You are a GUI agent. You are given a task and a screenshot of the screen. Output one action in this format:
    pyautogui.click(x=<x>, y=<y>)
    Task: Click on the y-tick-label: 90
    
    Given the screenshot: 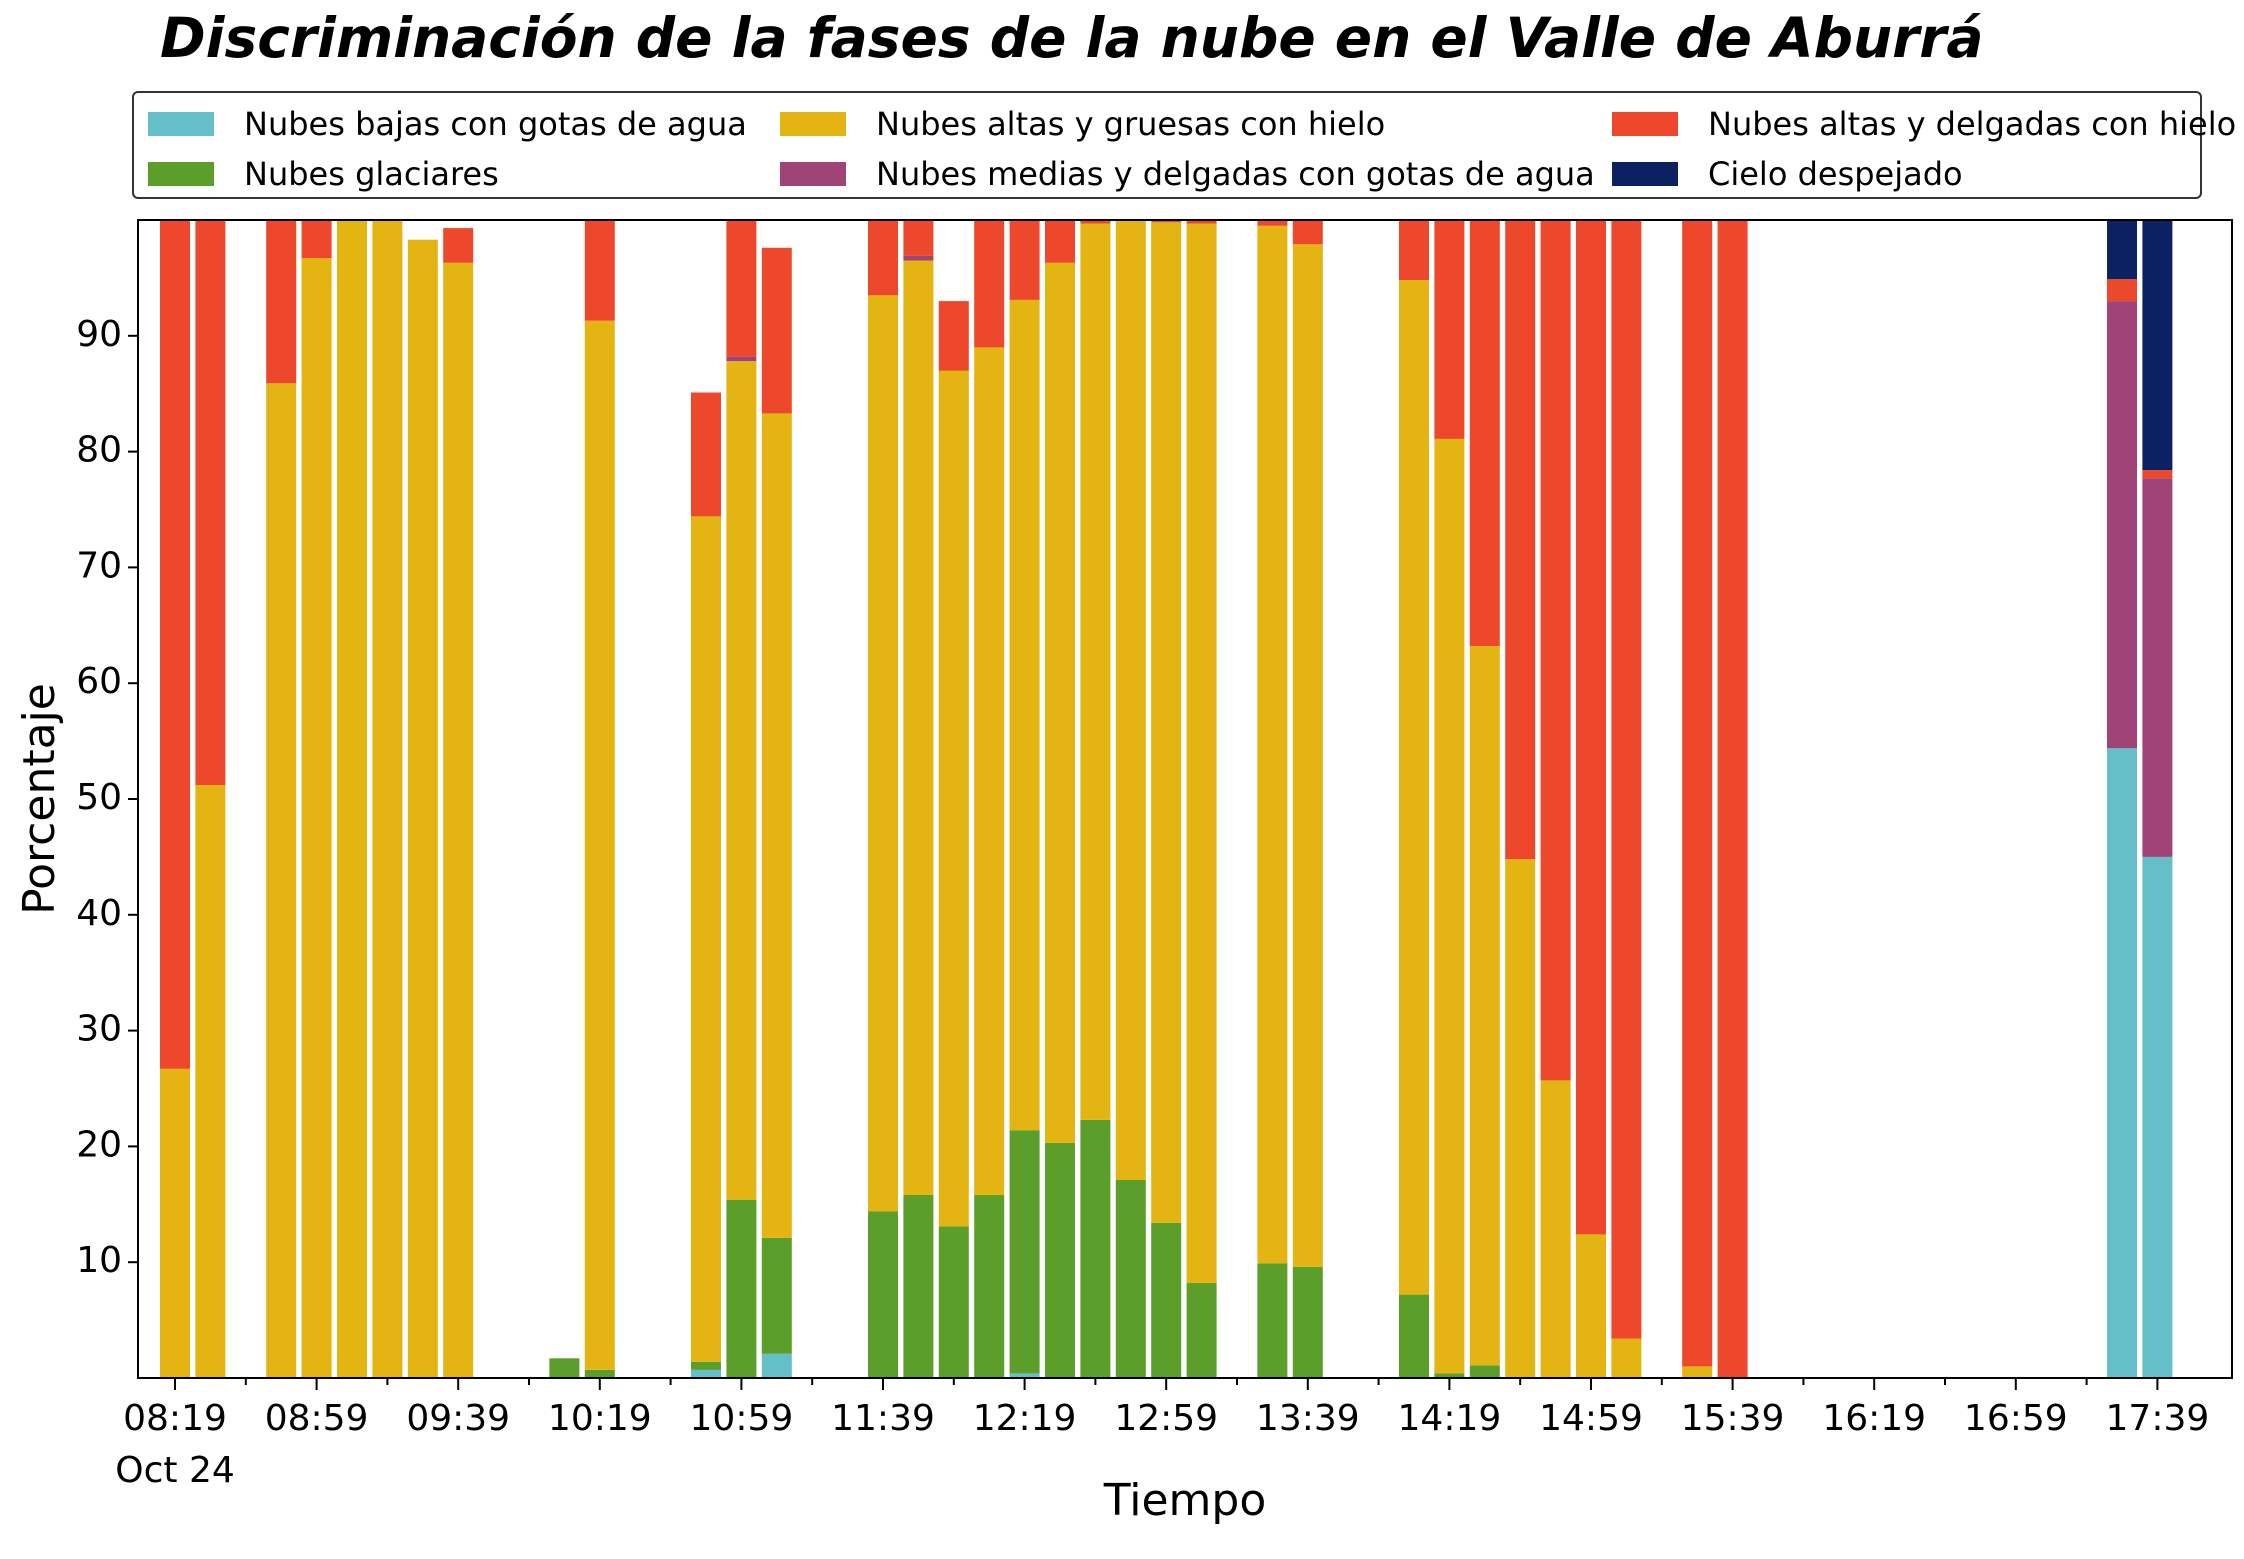 What is the action you would take?
    pyautogui.click(x=99, y=334)
    